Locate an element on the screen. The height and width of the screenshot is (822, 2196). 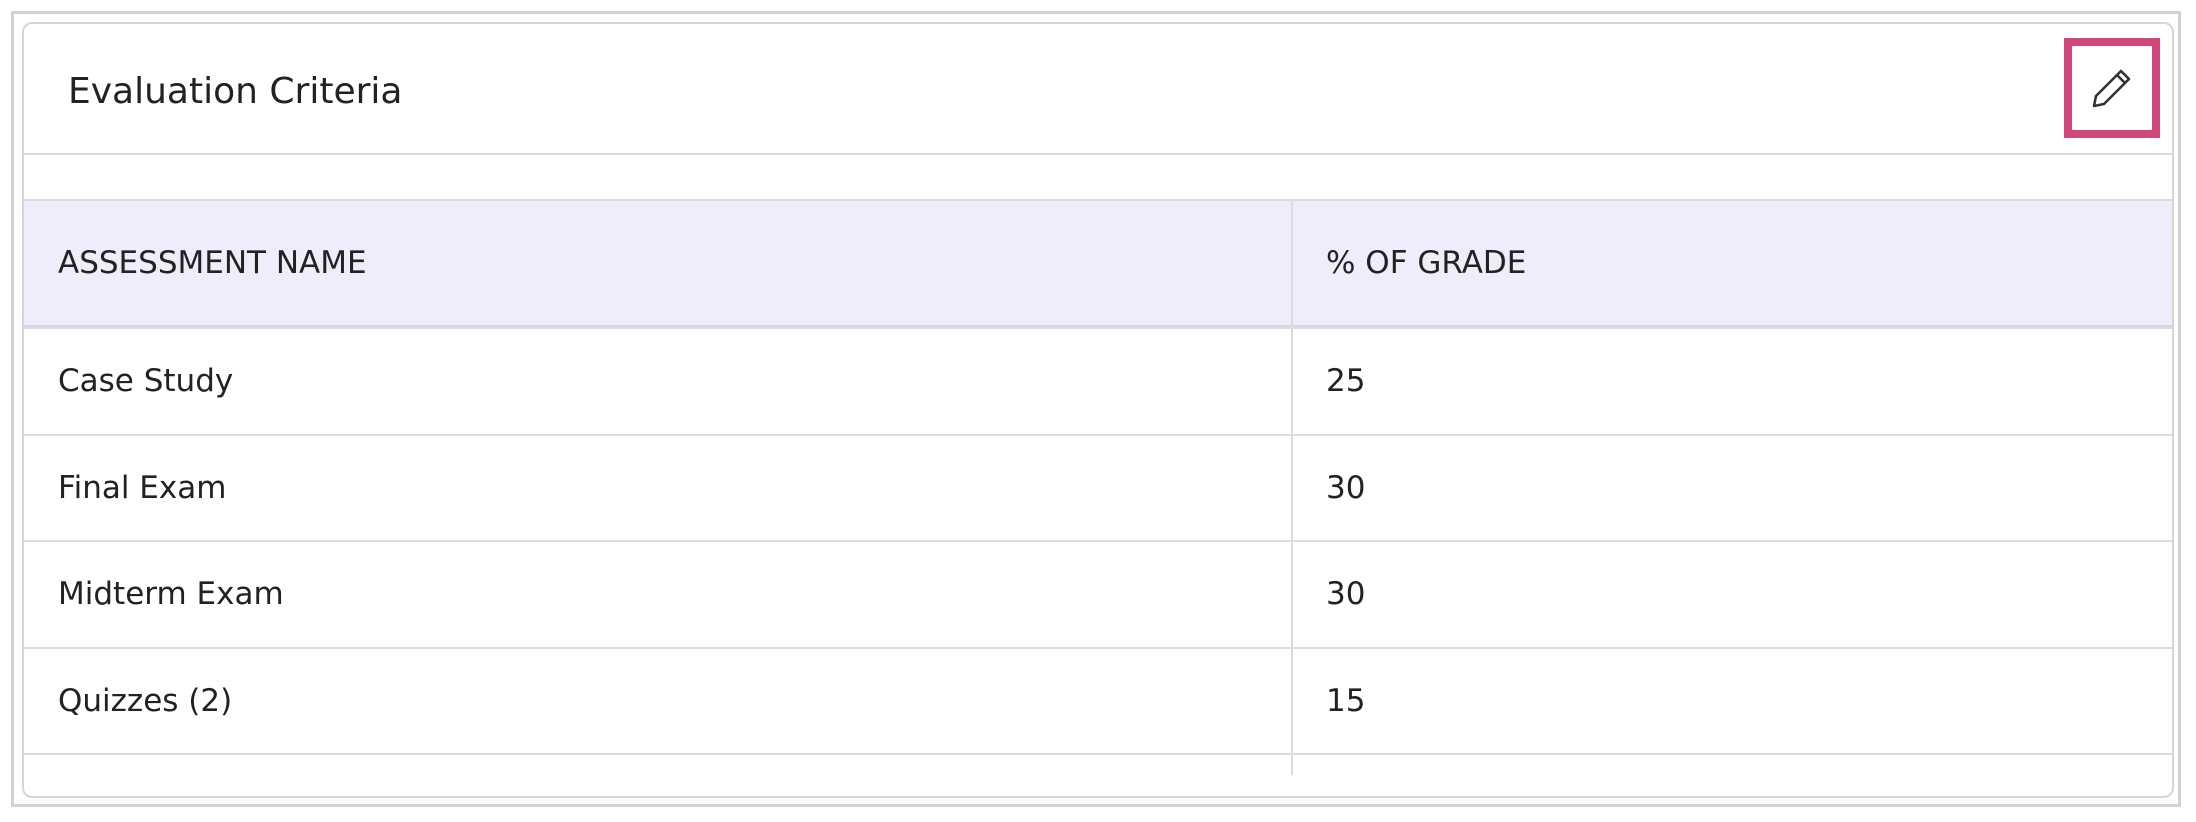
assessment-name: Case Study is located at coordinates (146, 381).